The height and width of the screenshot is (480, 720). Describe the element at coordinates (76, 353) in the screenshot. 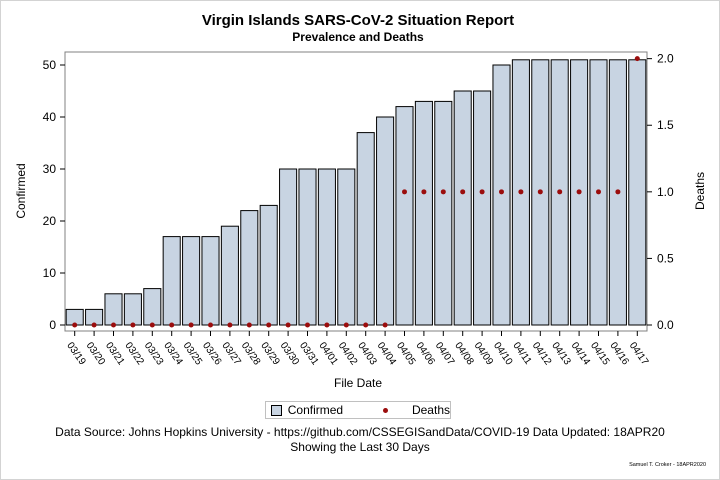

I see `x-tick-label: 03/19` at that location.